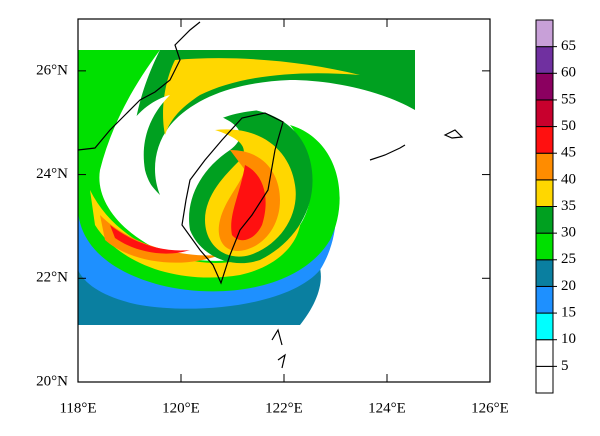 The image size is (600, 436). I want to click on x-tick-label: 124°E, so click(387, 408).